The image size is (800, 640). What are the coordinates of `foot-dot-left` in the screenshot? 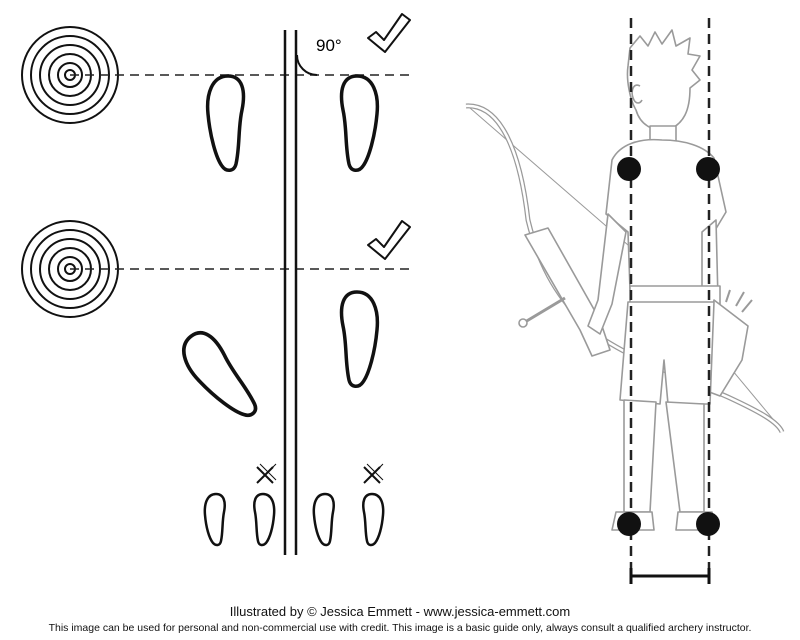 It's located at (629, 524).